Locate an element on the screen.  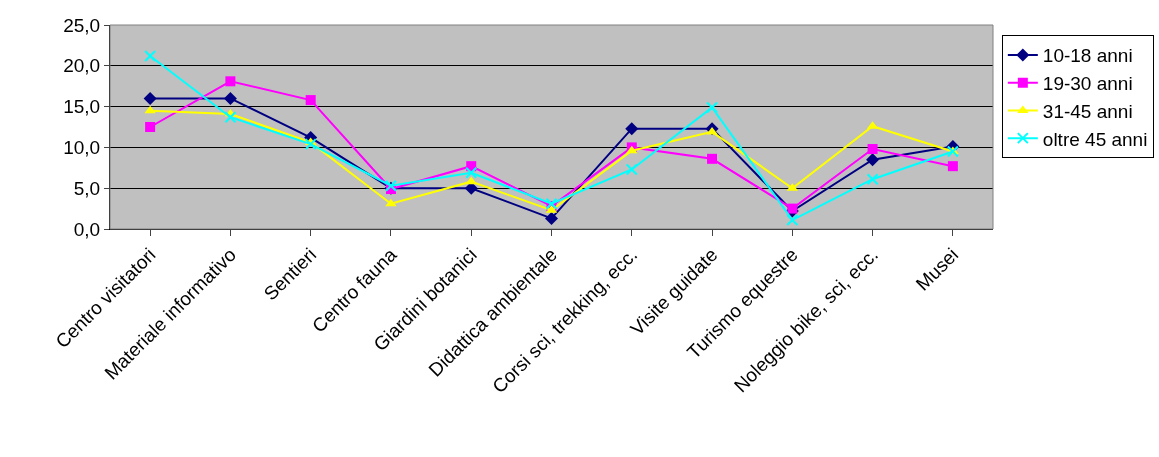
legend-label: 31-45 anni is located at coordinates (1087, 111).